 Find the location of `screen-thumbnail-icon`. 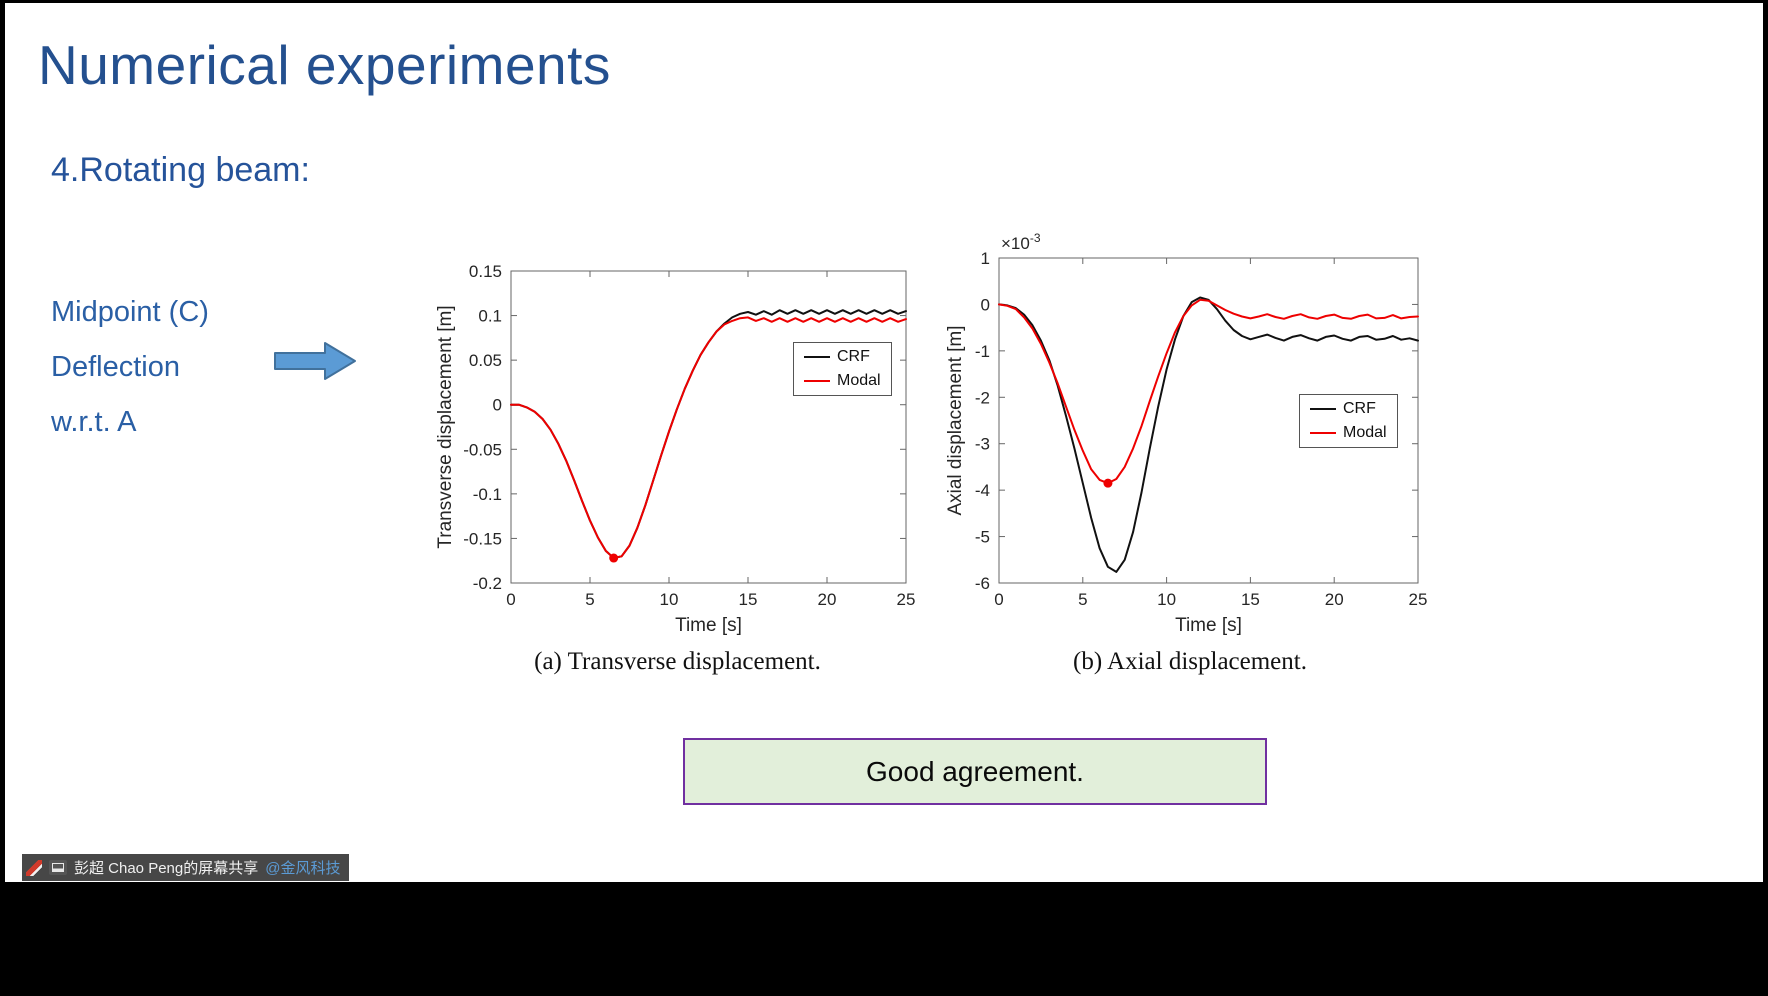

screen-thumbnail-icon is located at coordinates (58, 867).